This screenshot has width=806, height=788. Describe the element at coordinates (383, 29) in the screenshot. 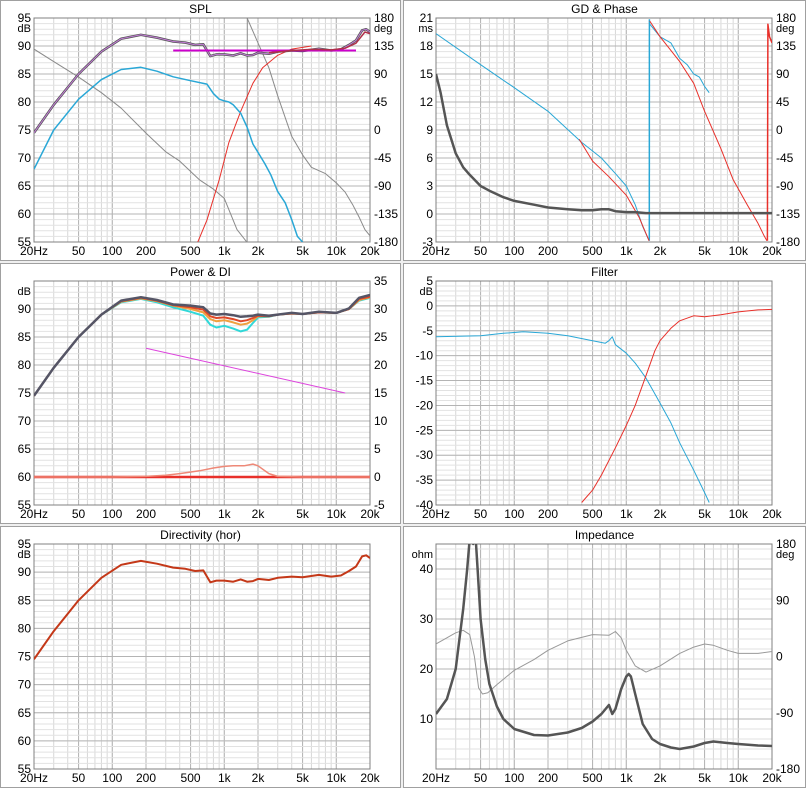

I see `y2-unit-label: deg` at that location.